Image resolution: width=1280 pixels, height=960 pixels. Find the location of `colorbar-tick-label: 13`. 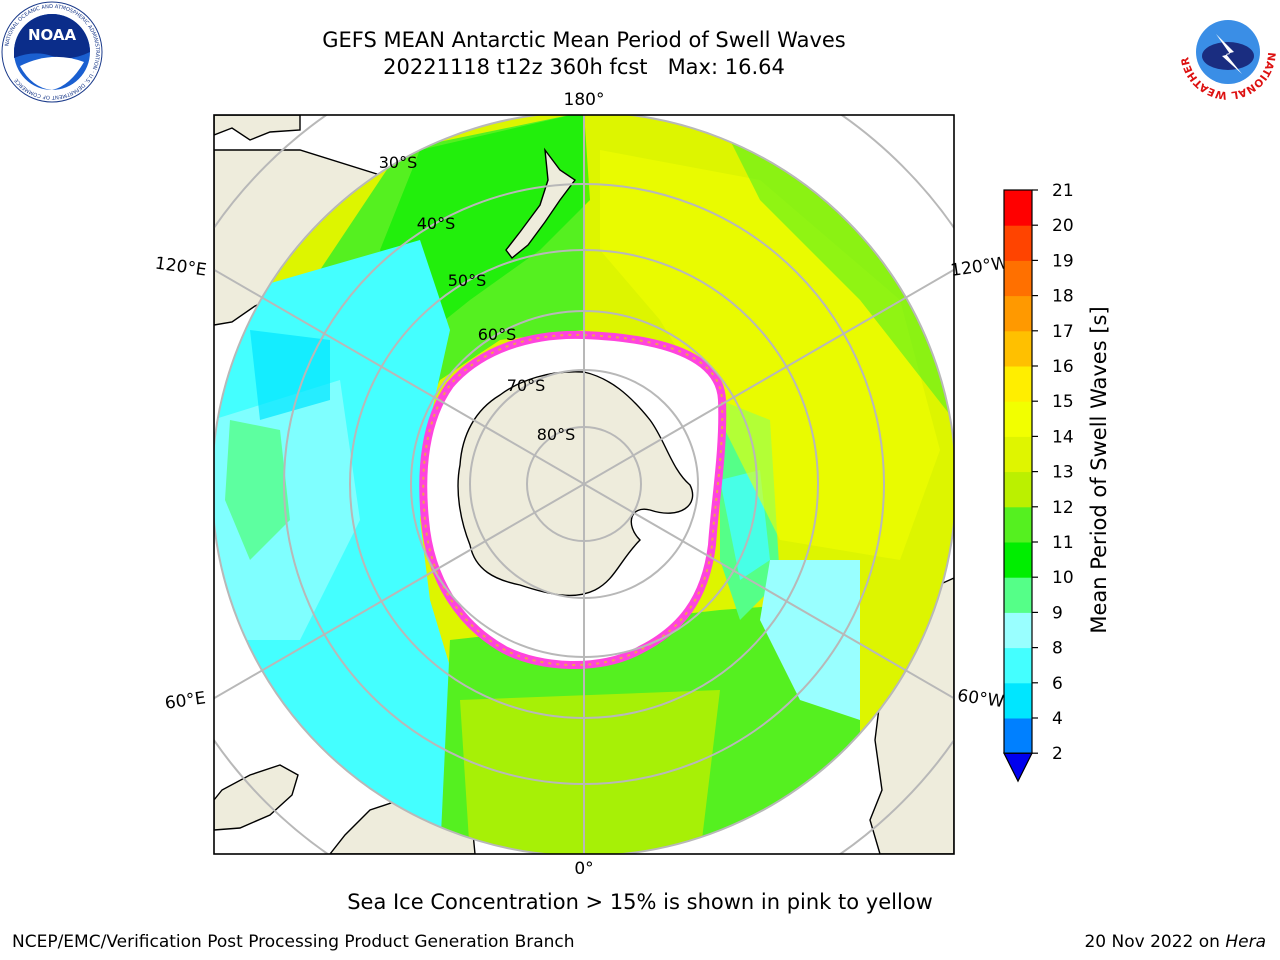

colorbar-tick-label: 13 is located at coordinates (1063, 473).